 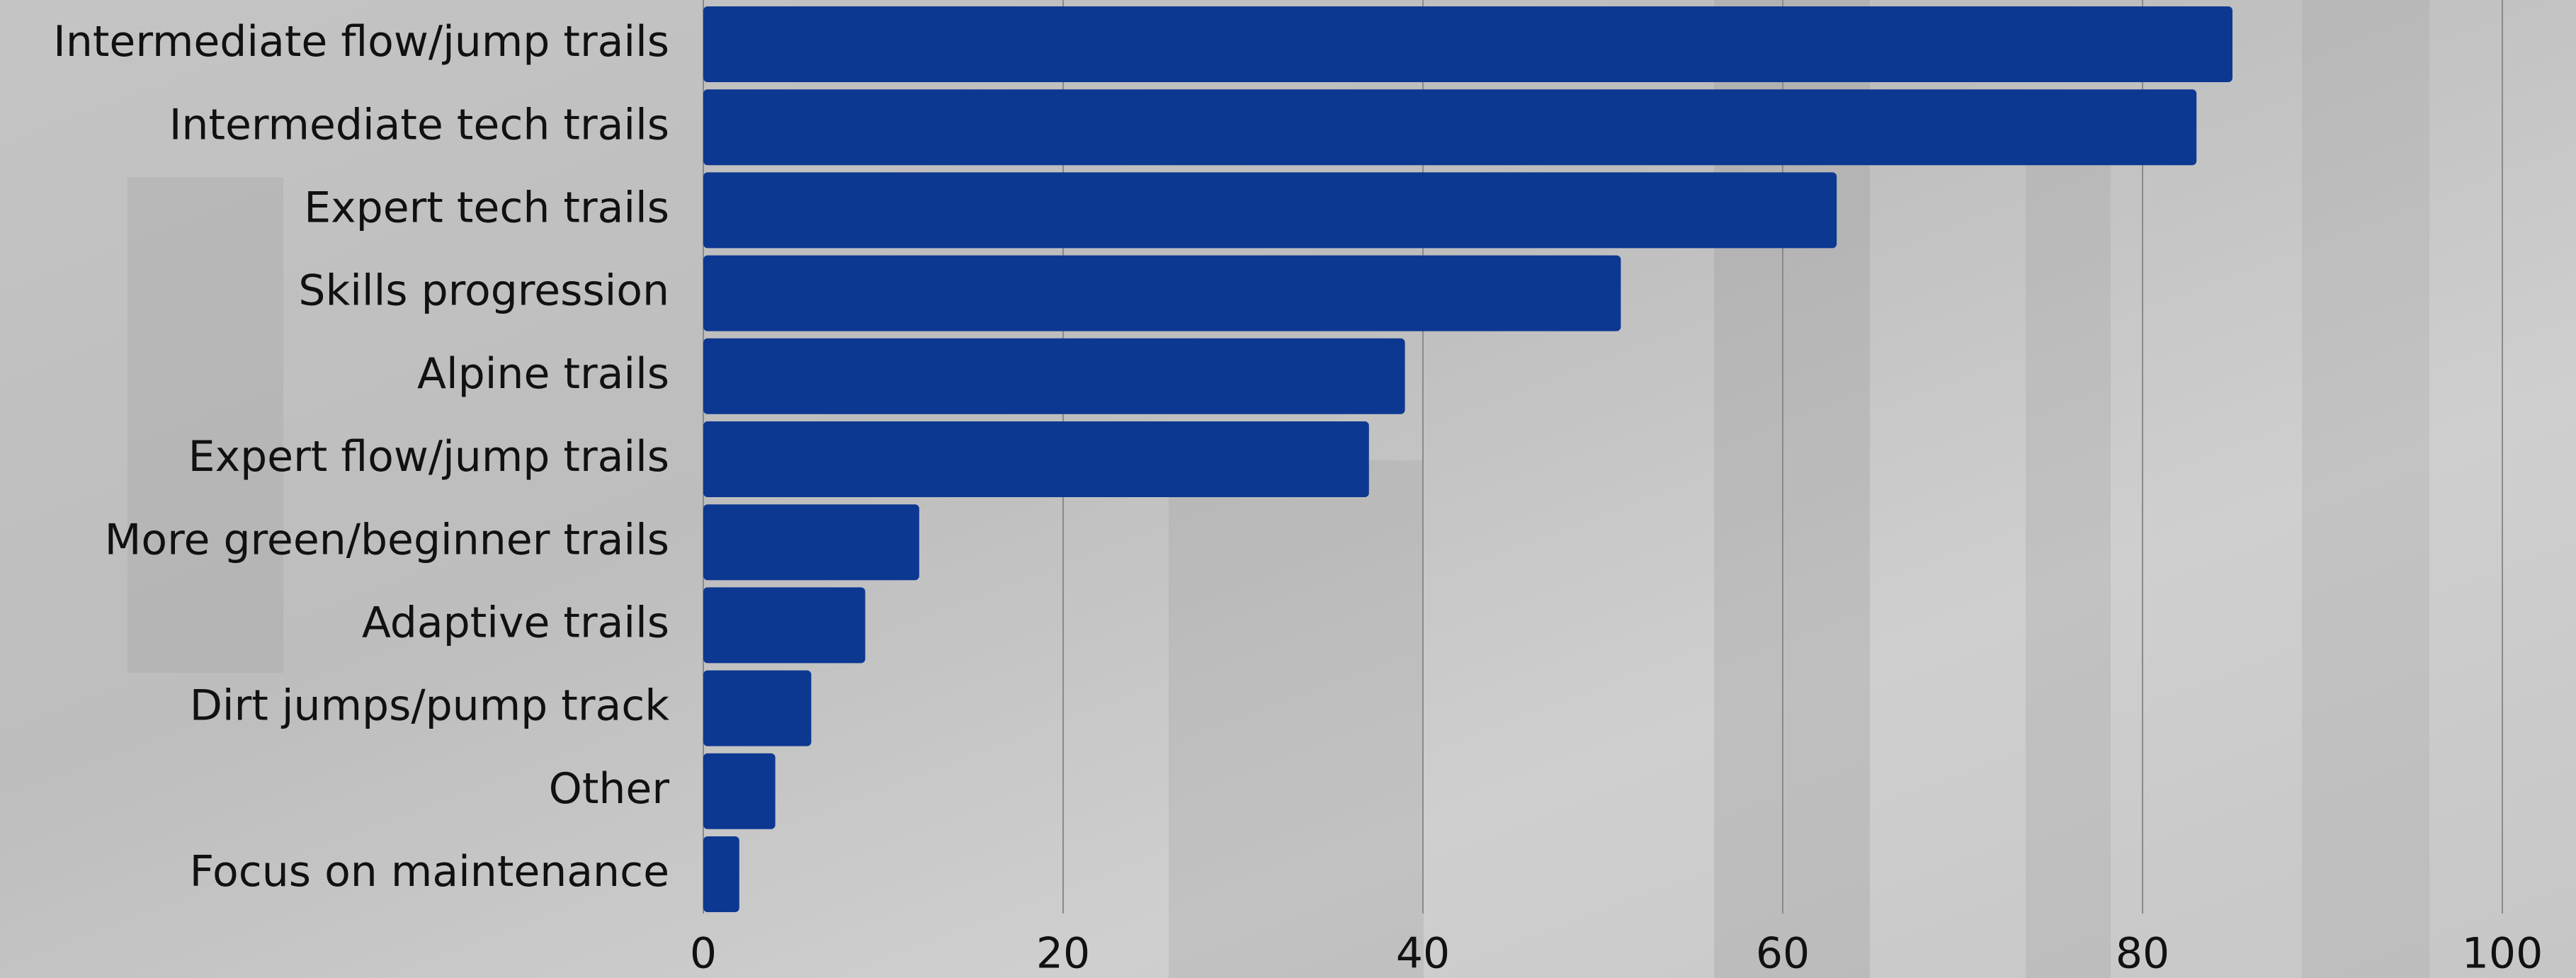 I want to click on y-tick-label: Expert tech trails, so click(x=486, y=207).